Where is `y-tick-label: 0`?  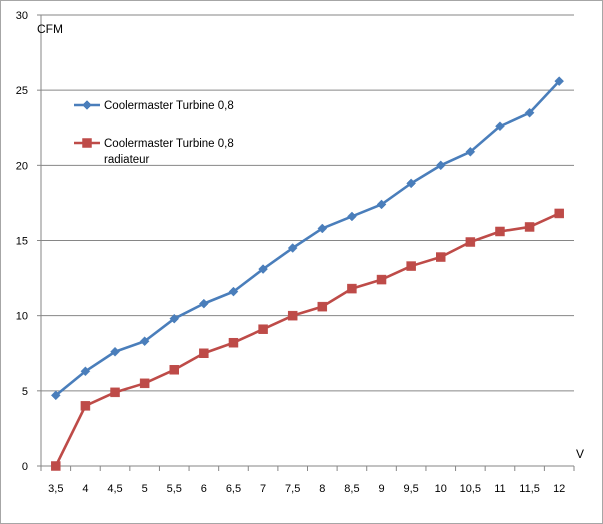
y-tick-label: 0 is located at coordinates (25, 467).